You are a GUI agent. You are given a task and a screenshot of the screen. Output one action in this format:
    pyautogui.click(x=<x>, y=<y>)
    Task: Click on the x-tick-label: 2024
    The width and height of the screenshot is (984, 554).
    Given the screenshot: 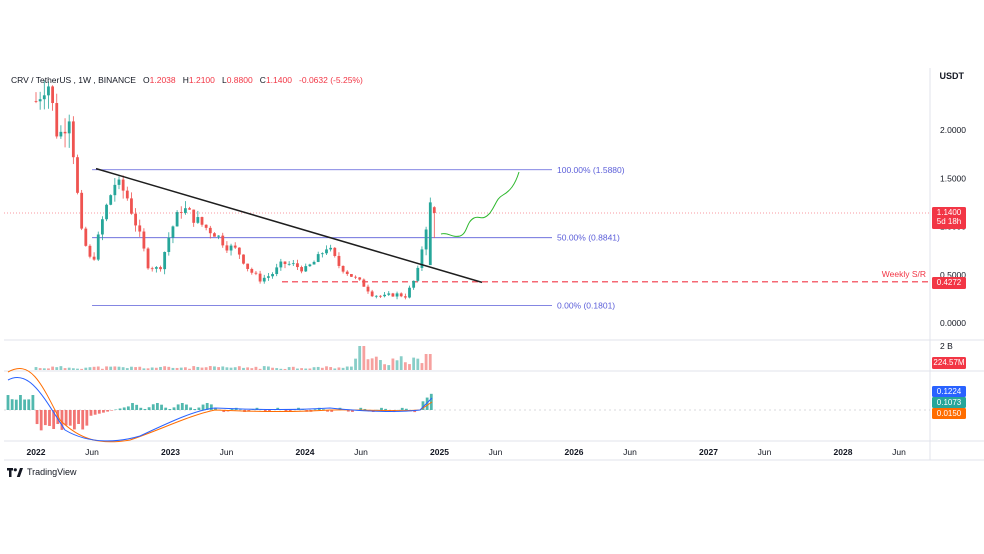 What is the action you would take?
    pyautogui.click(x=305, y=452)
    